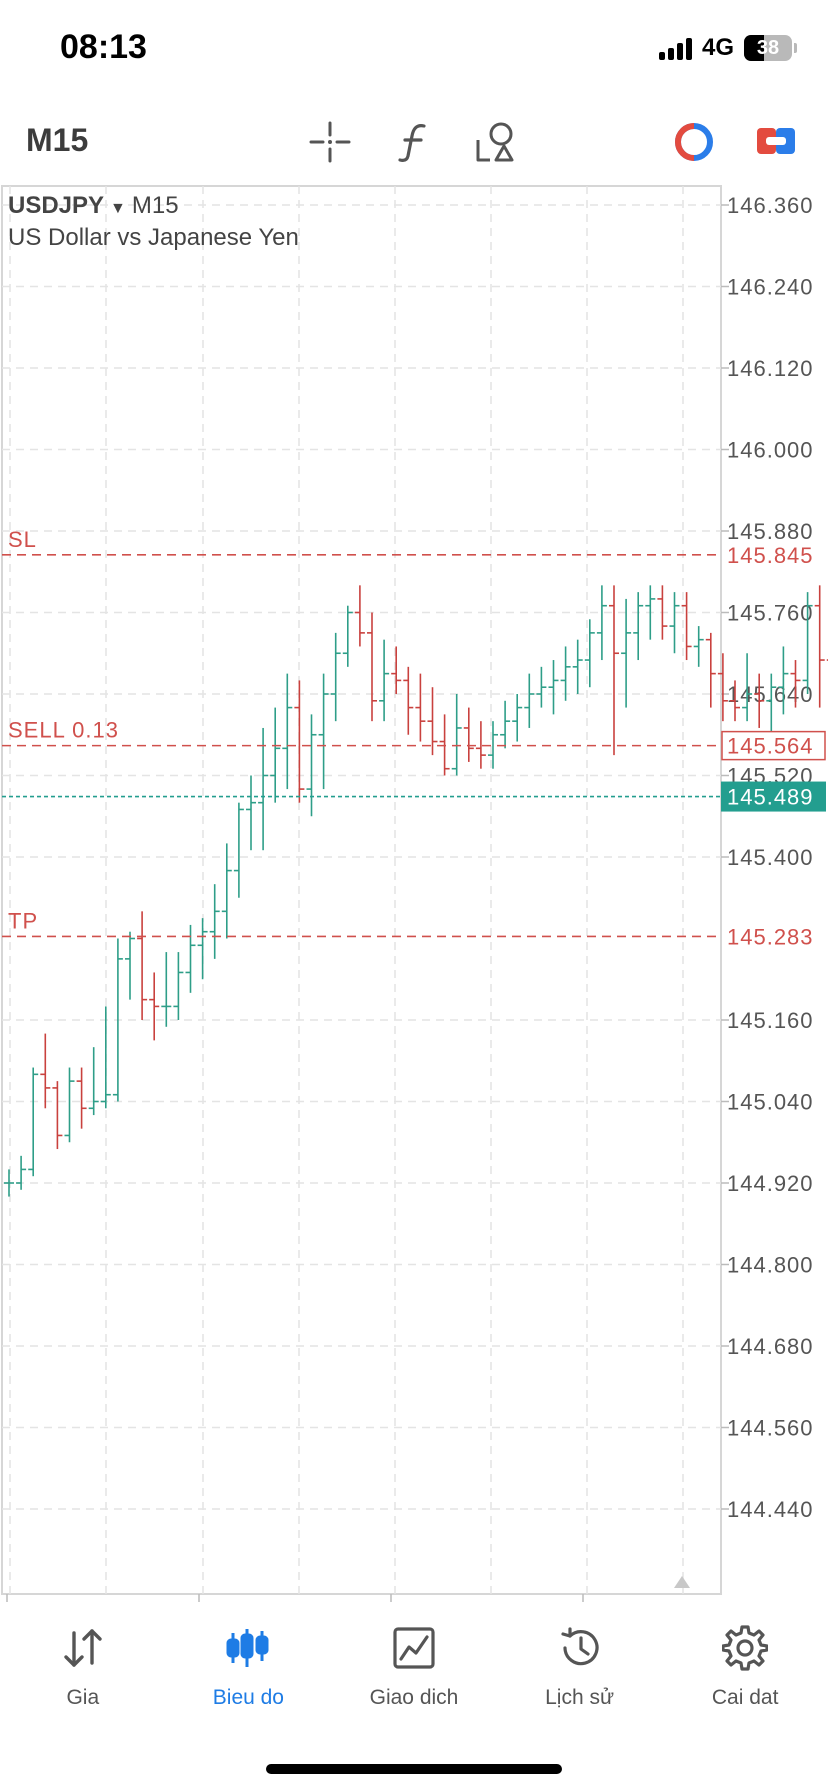 The width and height of the screenshot is (828, 1792). What do you see at coordinates (776, 142) in the screenshot?
I see `chart-type-icon` at bounding box center [776, 142].